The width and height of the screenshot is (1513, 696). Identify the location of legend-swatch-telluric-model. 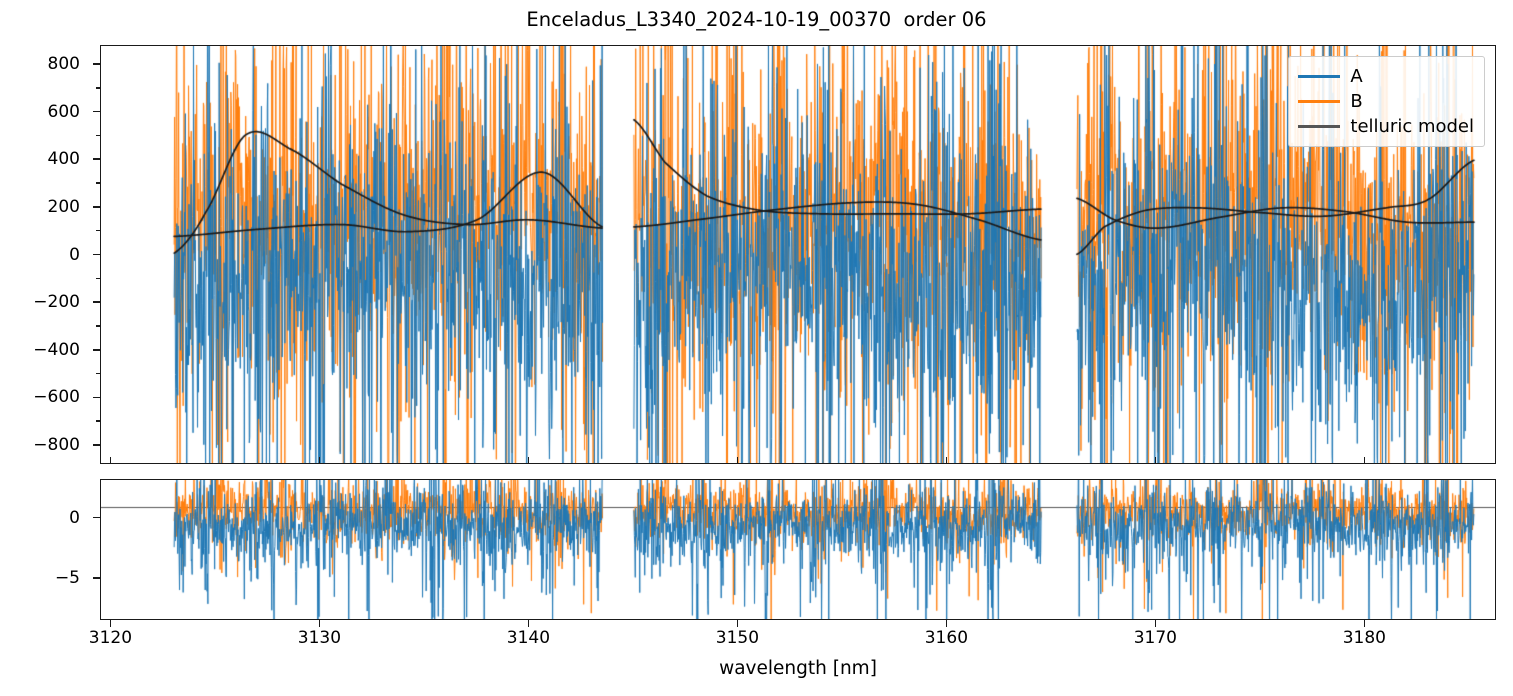
(1319, 126).